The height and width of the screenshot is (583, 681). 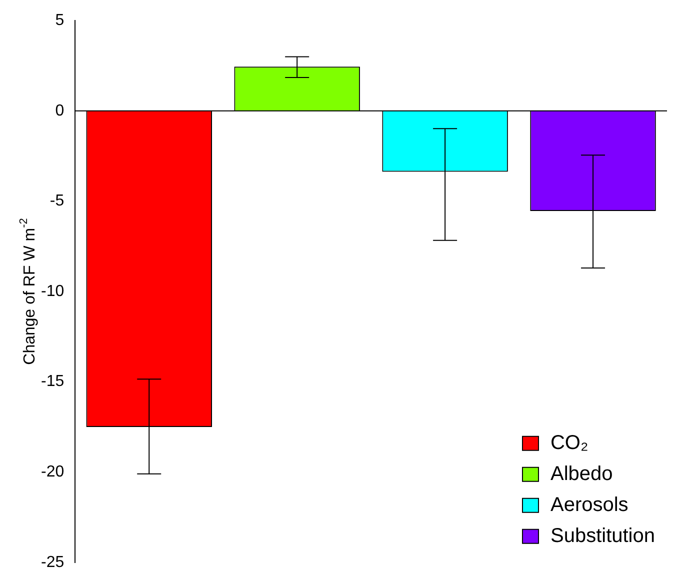 What do you see at coordinates (581, 473) in the screenshot?
I see `legend-label: Albedo` at bounding box center [581, 473].